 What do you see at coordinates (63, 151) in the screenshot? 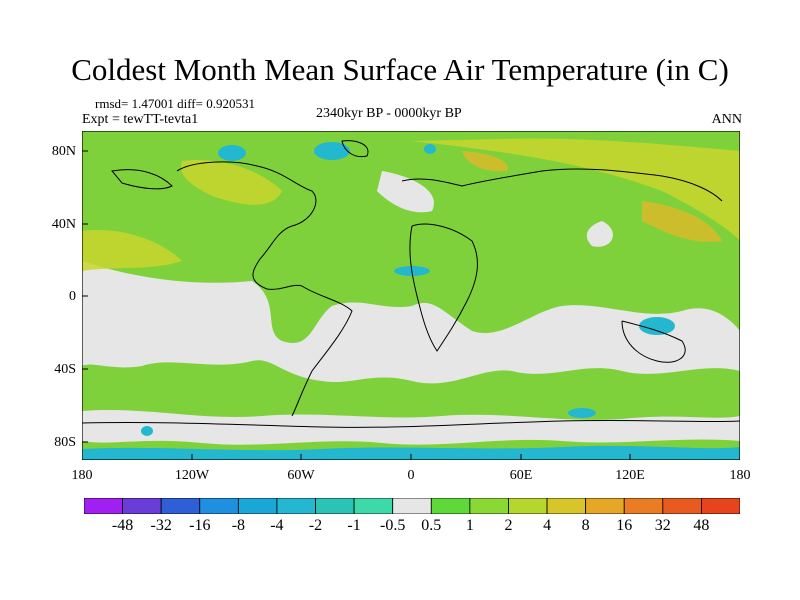
I see `lat-label-80n: 80N` at bounding box center [63, 151].